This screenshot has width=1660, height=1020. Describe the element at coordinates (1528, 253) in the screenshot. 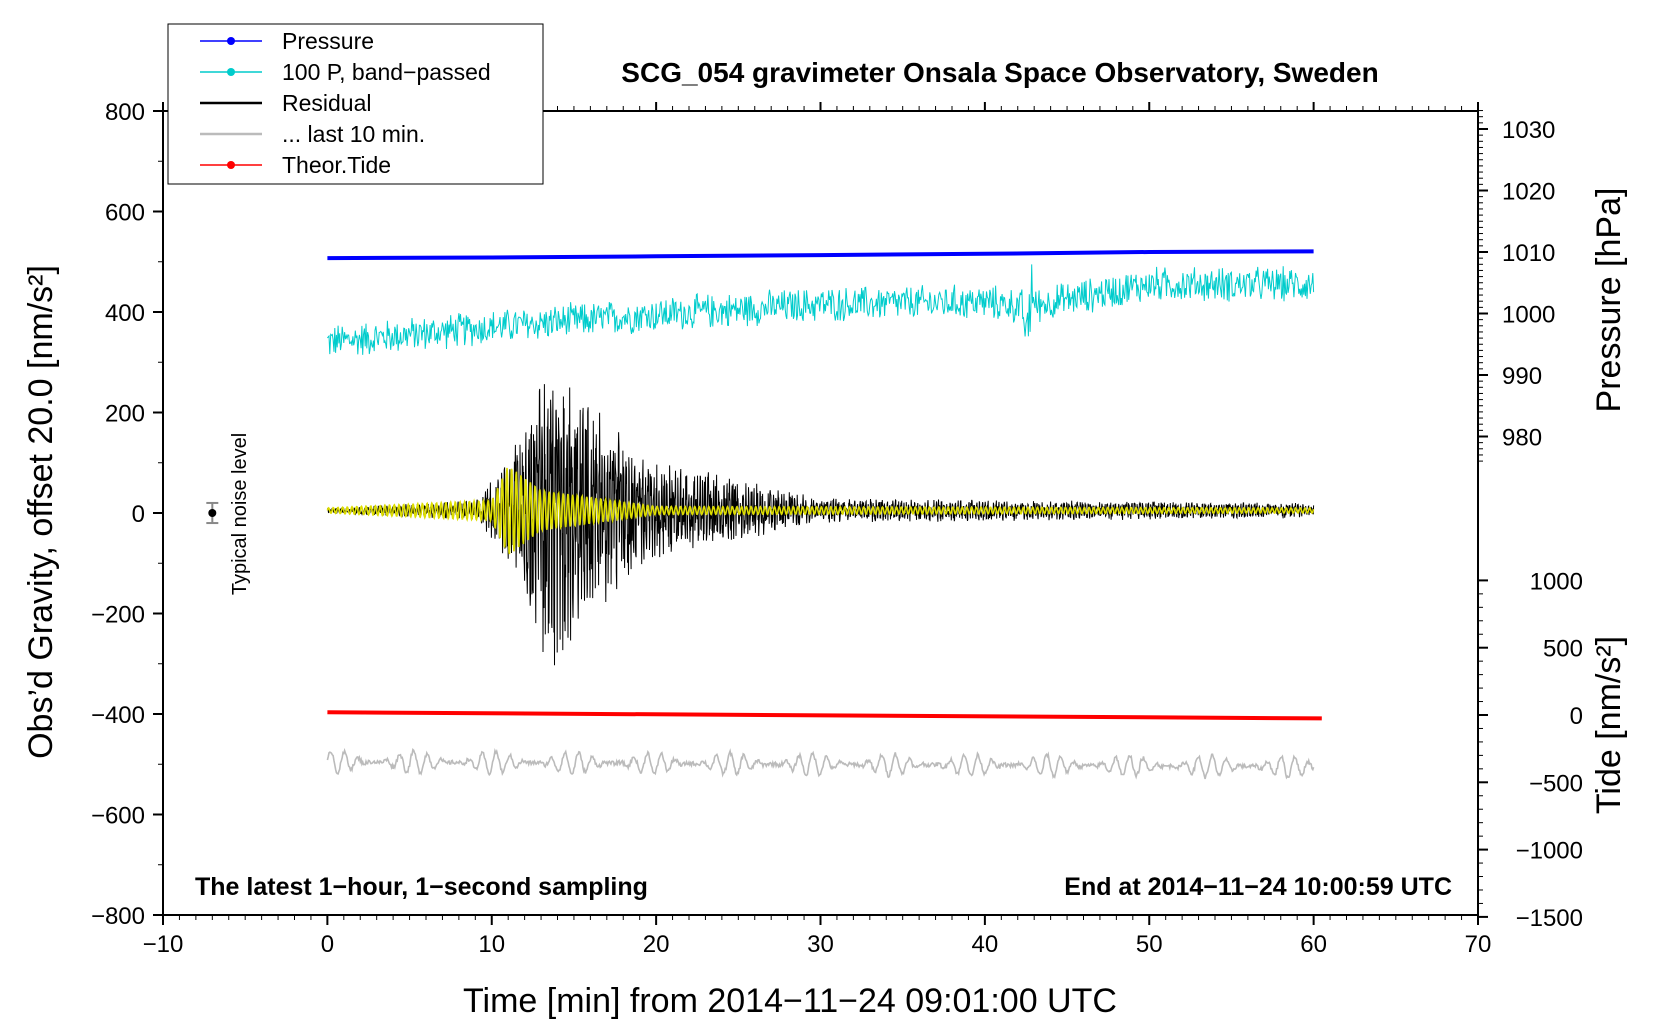

I see `pressure-tick-label: 1010` at that location.